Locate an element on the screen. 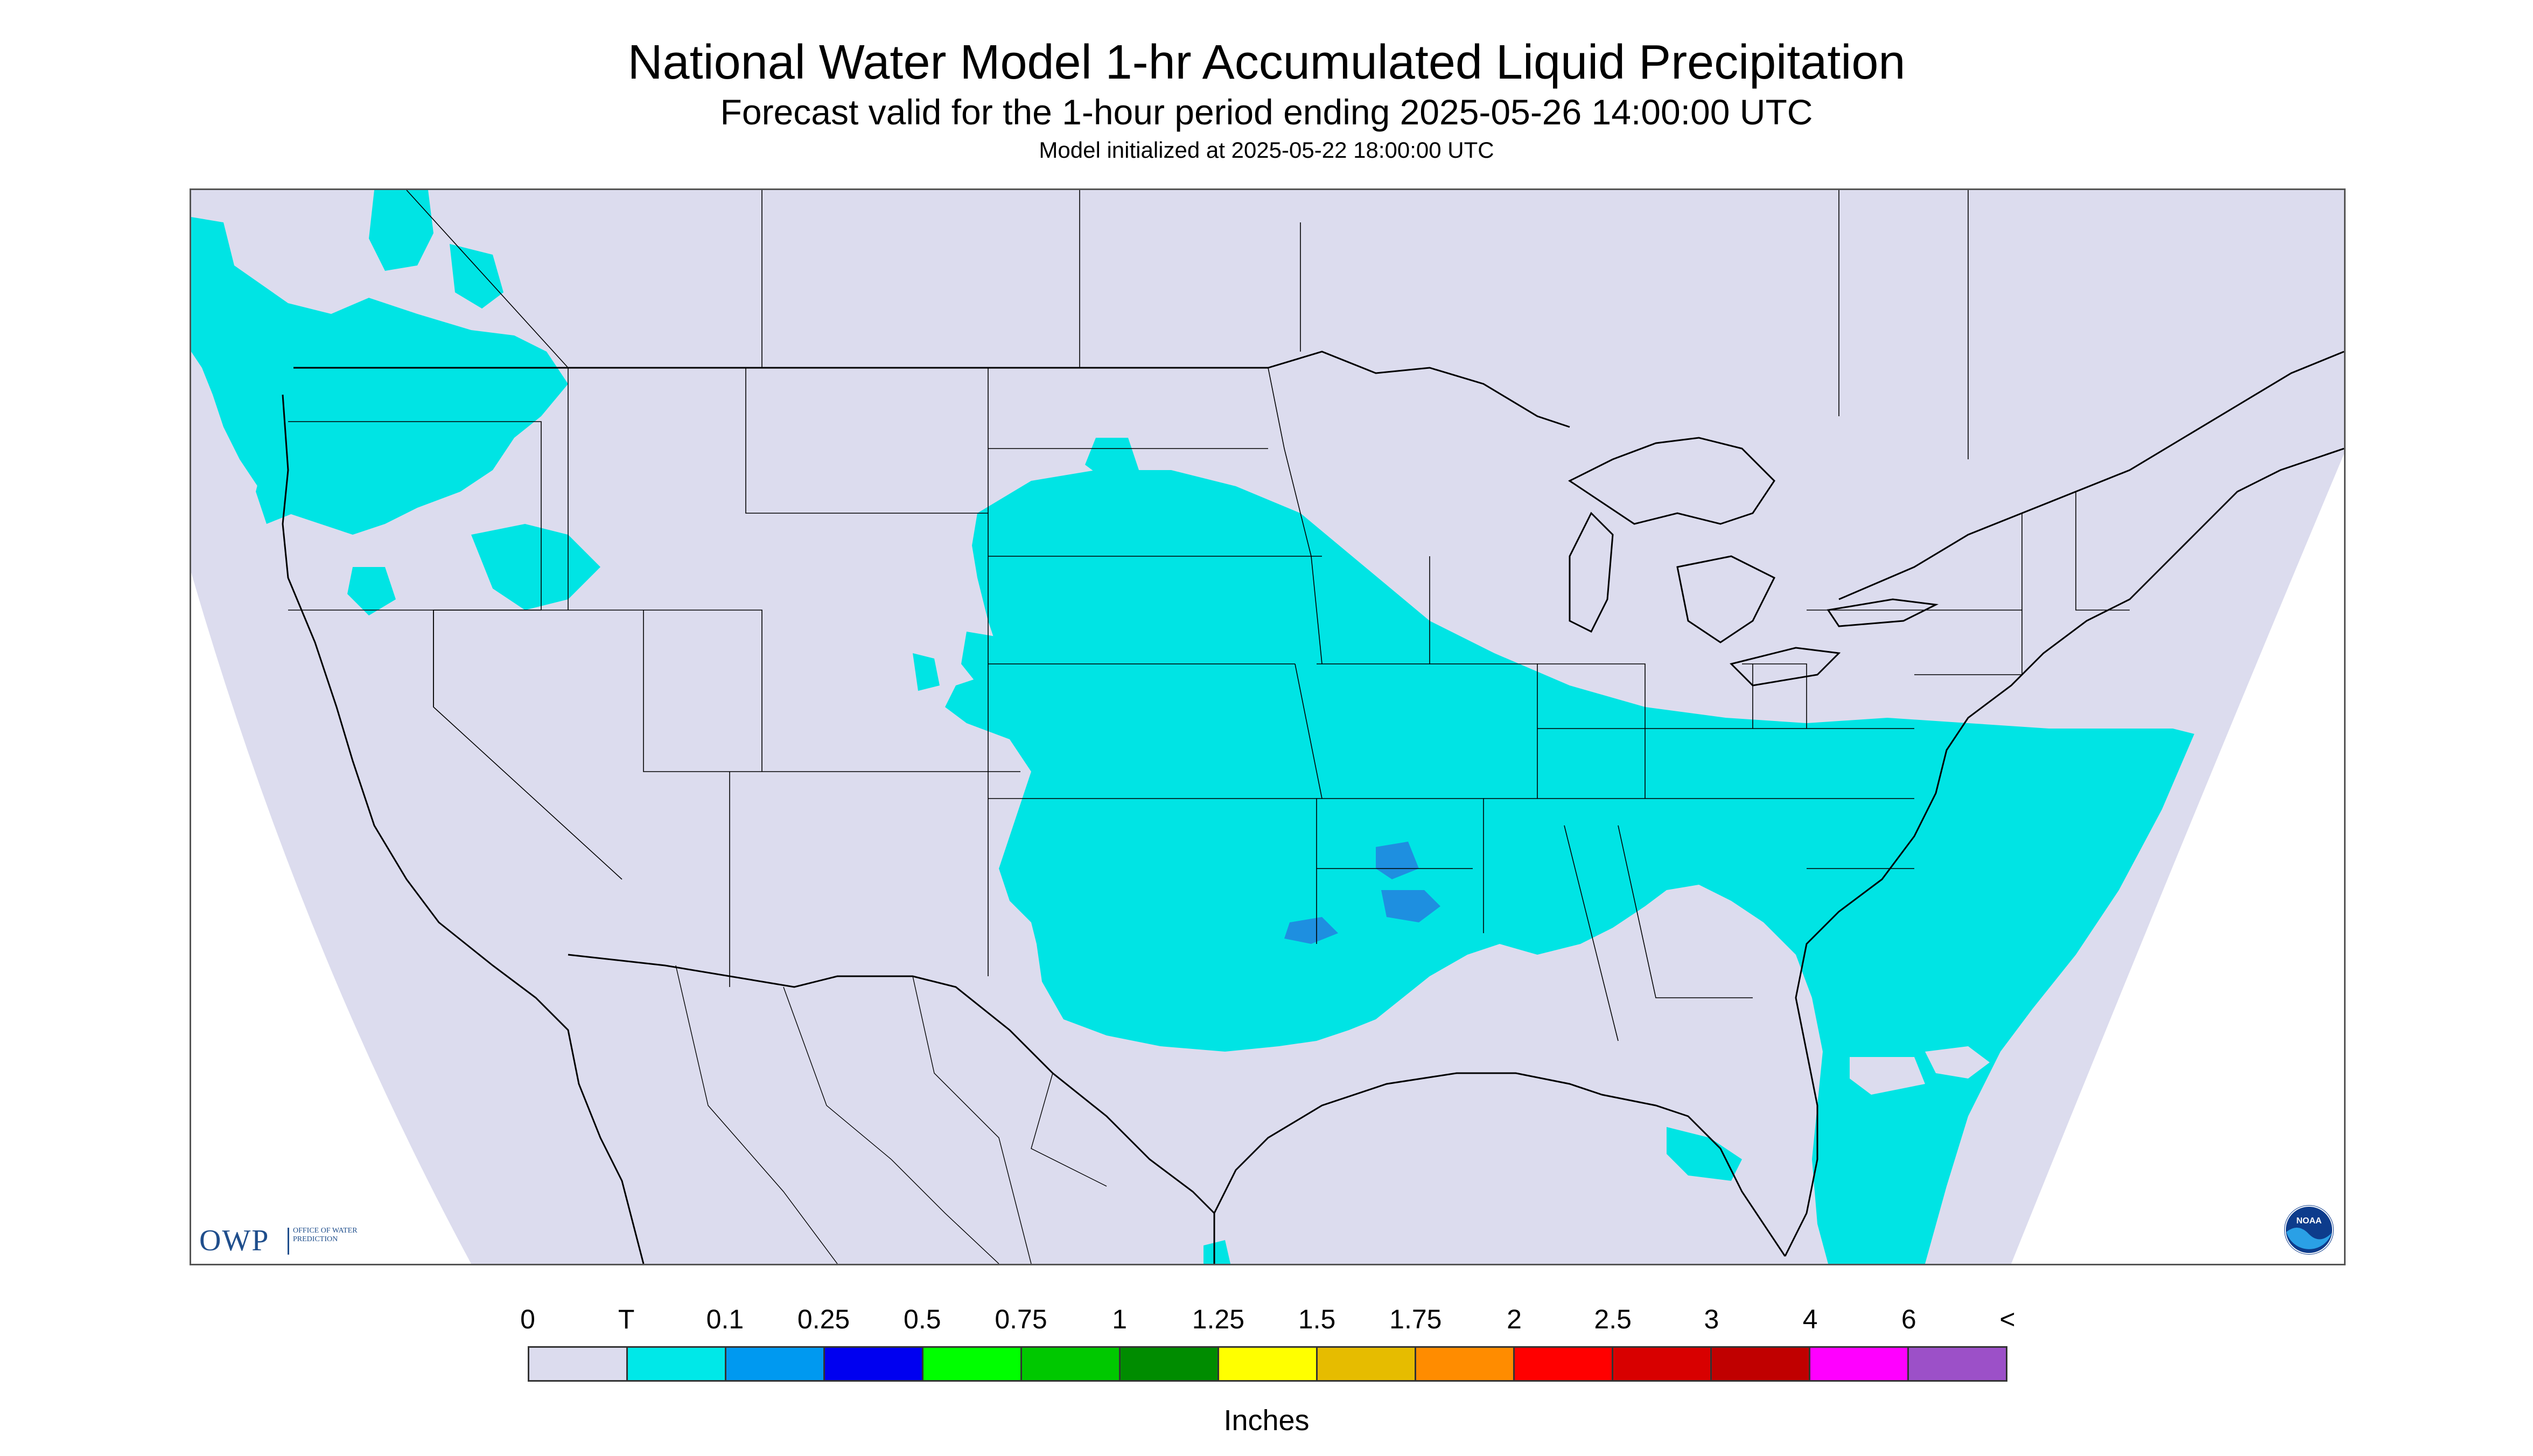 The image size is (2533, 1456). legend-tick-label: 2.5 is located at coordinates (1613, 1319).